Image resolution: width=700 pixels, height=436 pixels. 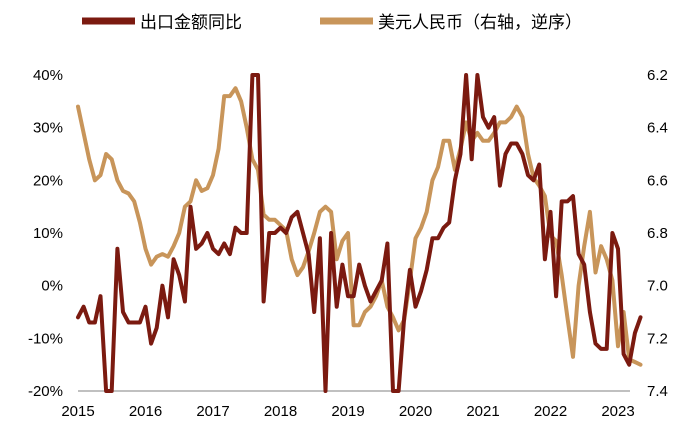 I want to click on x-tick-label: 2015, so click(x=77, y=411).